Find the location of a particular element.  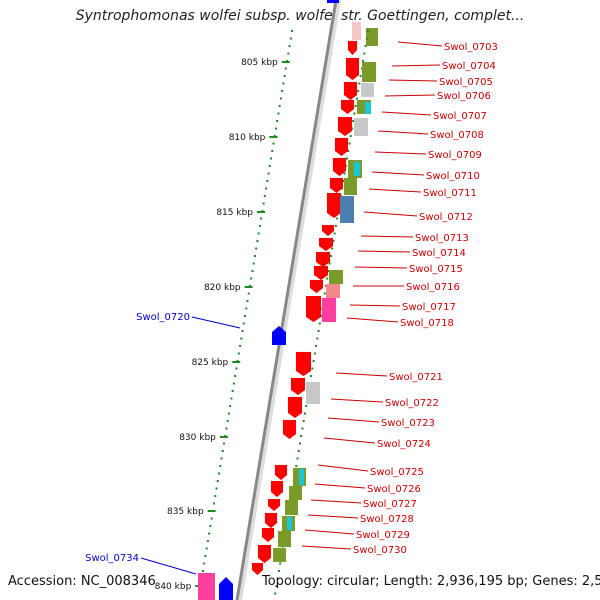

gene-label: Swol_0727 is located at coordinates (390, 504).